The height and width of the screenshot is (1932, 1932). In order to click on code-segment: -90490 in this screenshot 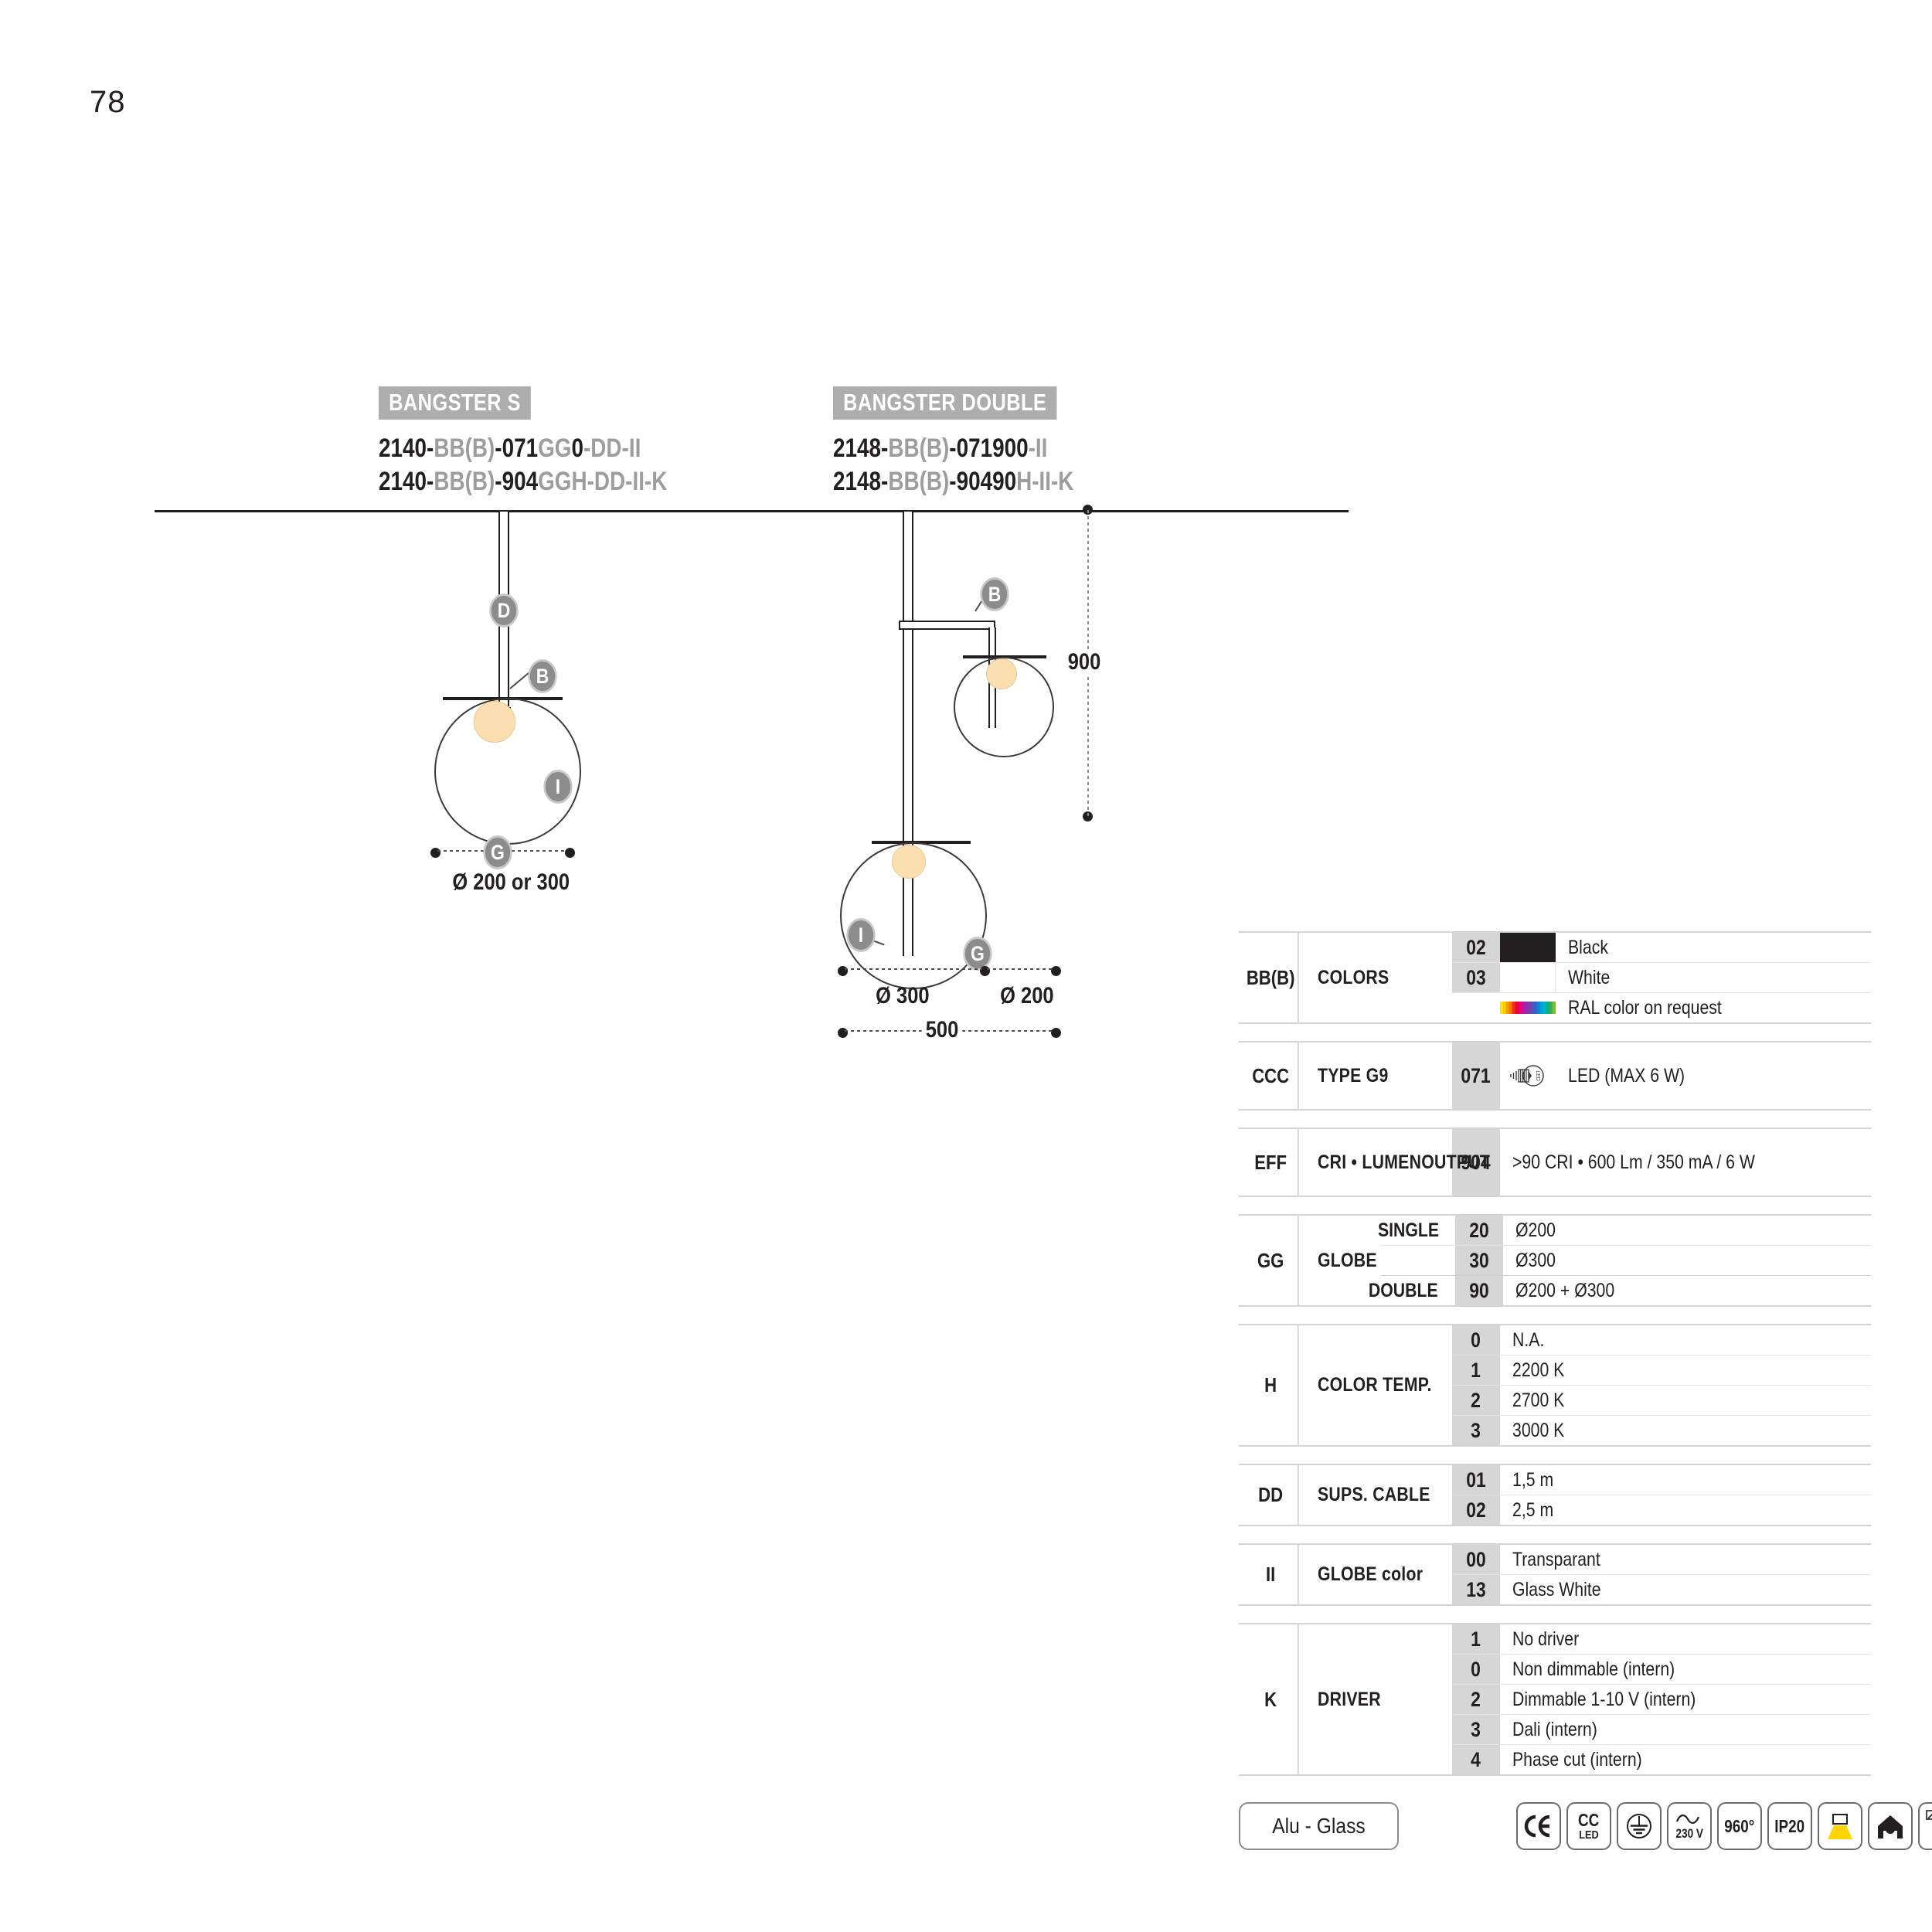, I will do `click(983, 481)`.